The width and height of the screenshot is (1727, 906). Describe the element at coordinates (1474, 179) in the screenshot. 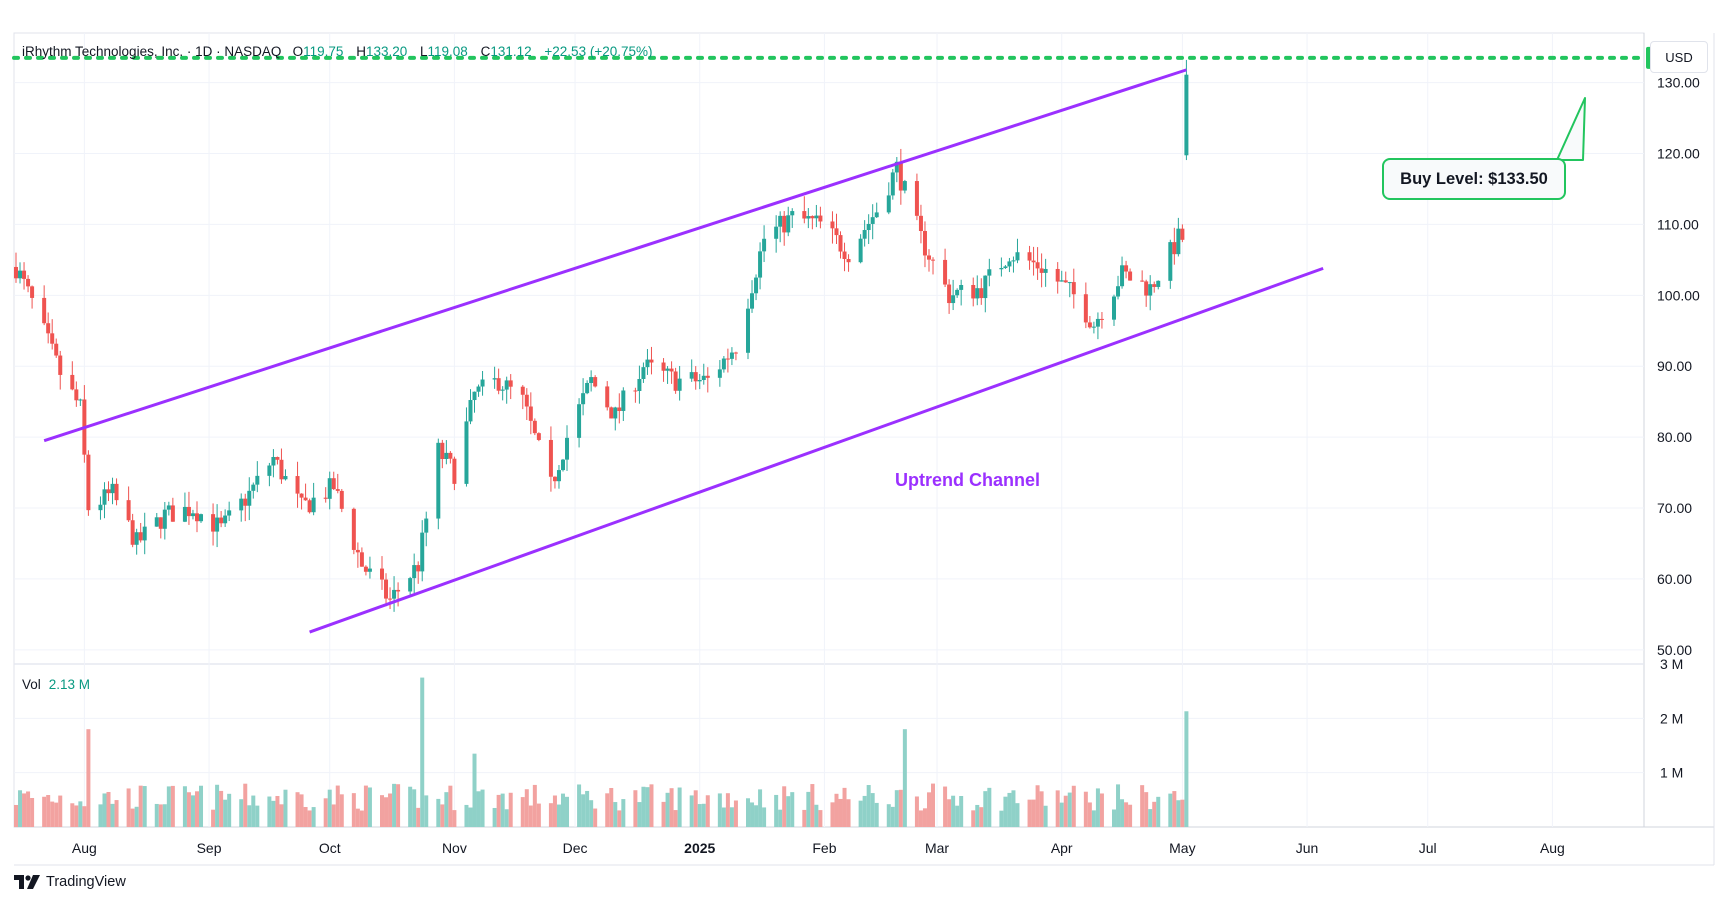

I see `buy-level-callout: Buy Level: $133.50` at that location.